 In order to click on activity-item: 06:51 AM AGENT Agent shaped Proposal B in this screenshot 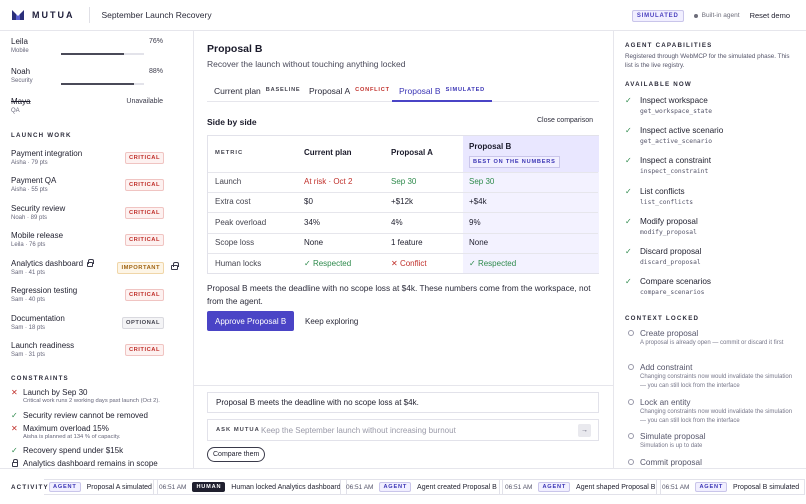, I will do `click(580, 487)`.